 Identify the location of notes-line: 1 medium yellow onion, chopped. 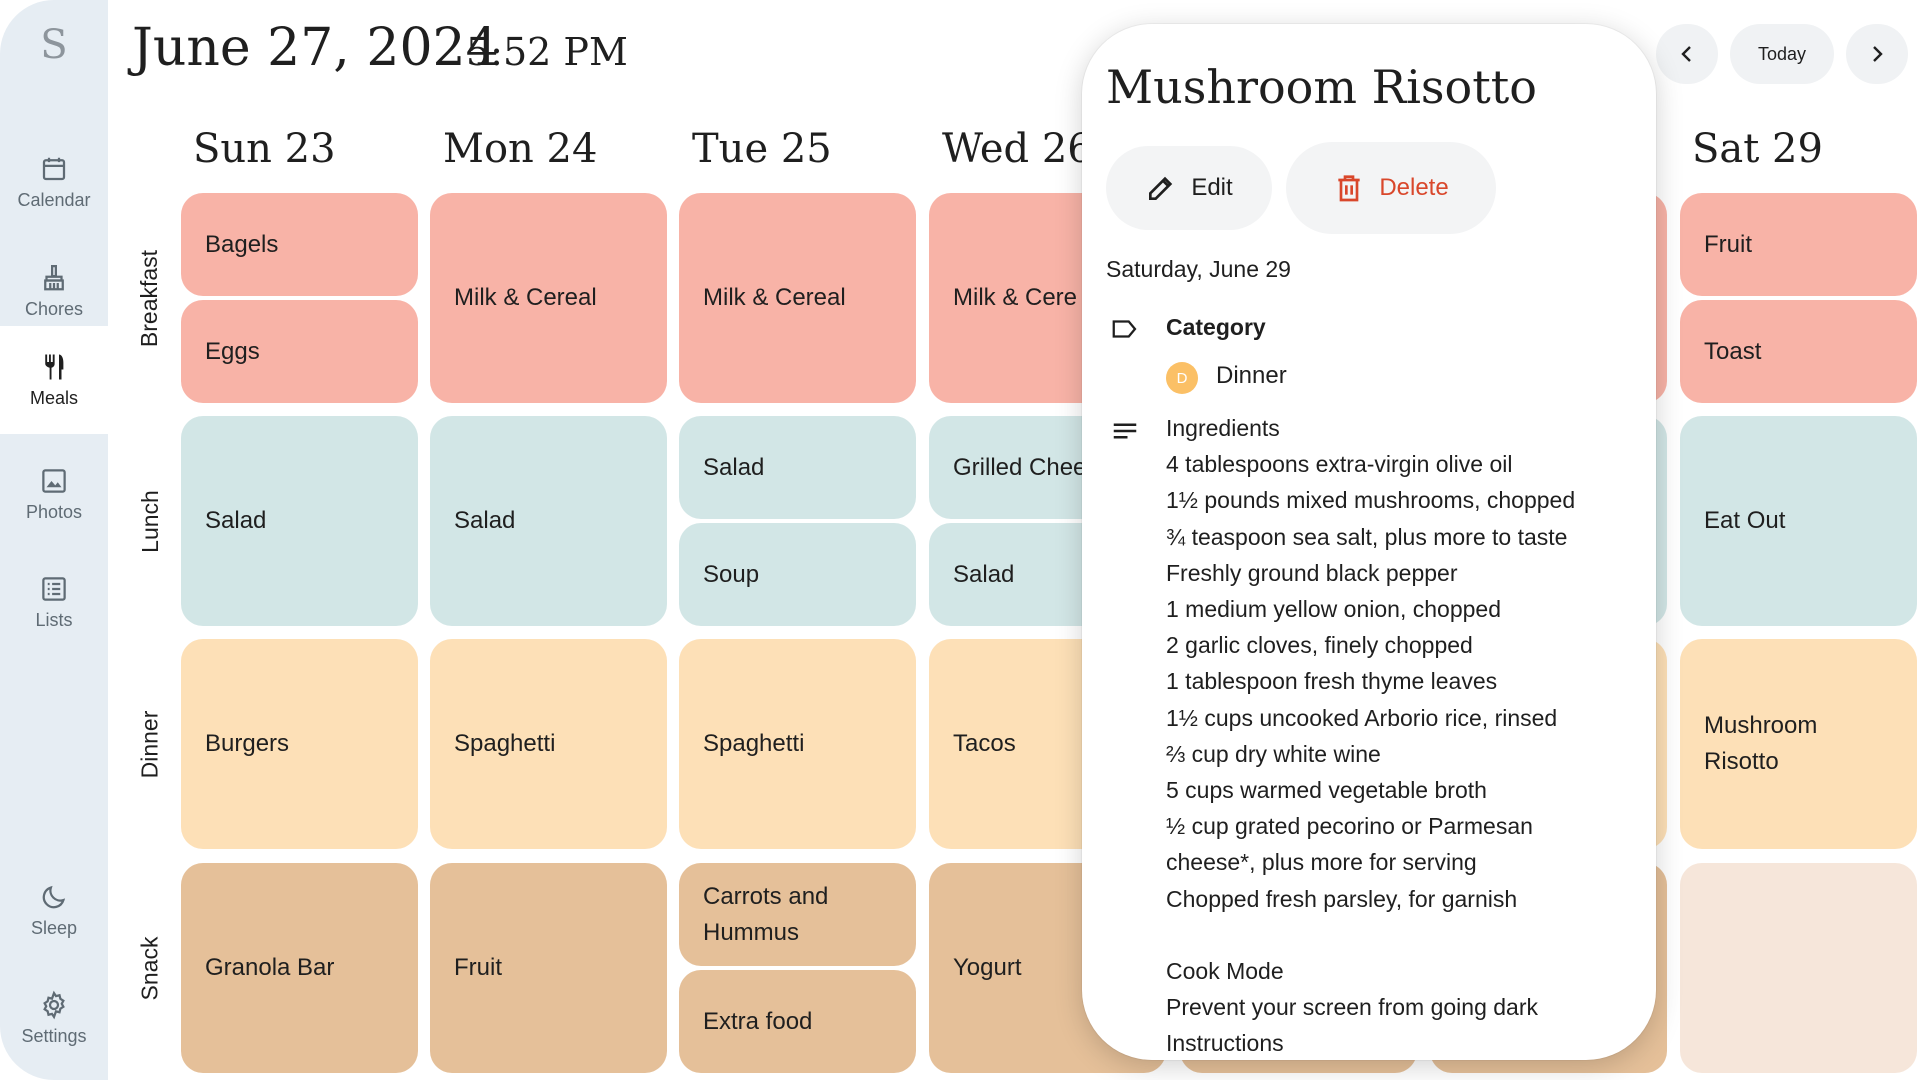
(1333, 609).